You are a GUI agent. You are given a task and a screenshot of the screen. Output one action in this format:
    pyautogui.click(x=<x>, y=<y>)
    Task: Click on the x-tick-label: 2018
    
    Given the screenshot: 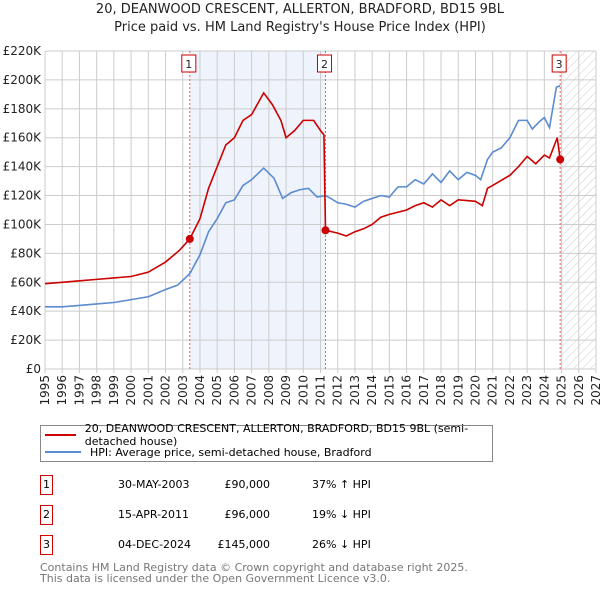 What is the action you would take?
    pyautogui.click(x=441, y=390)
    